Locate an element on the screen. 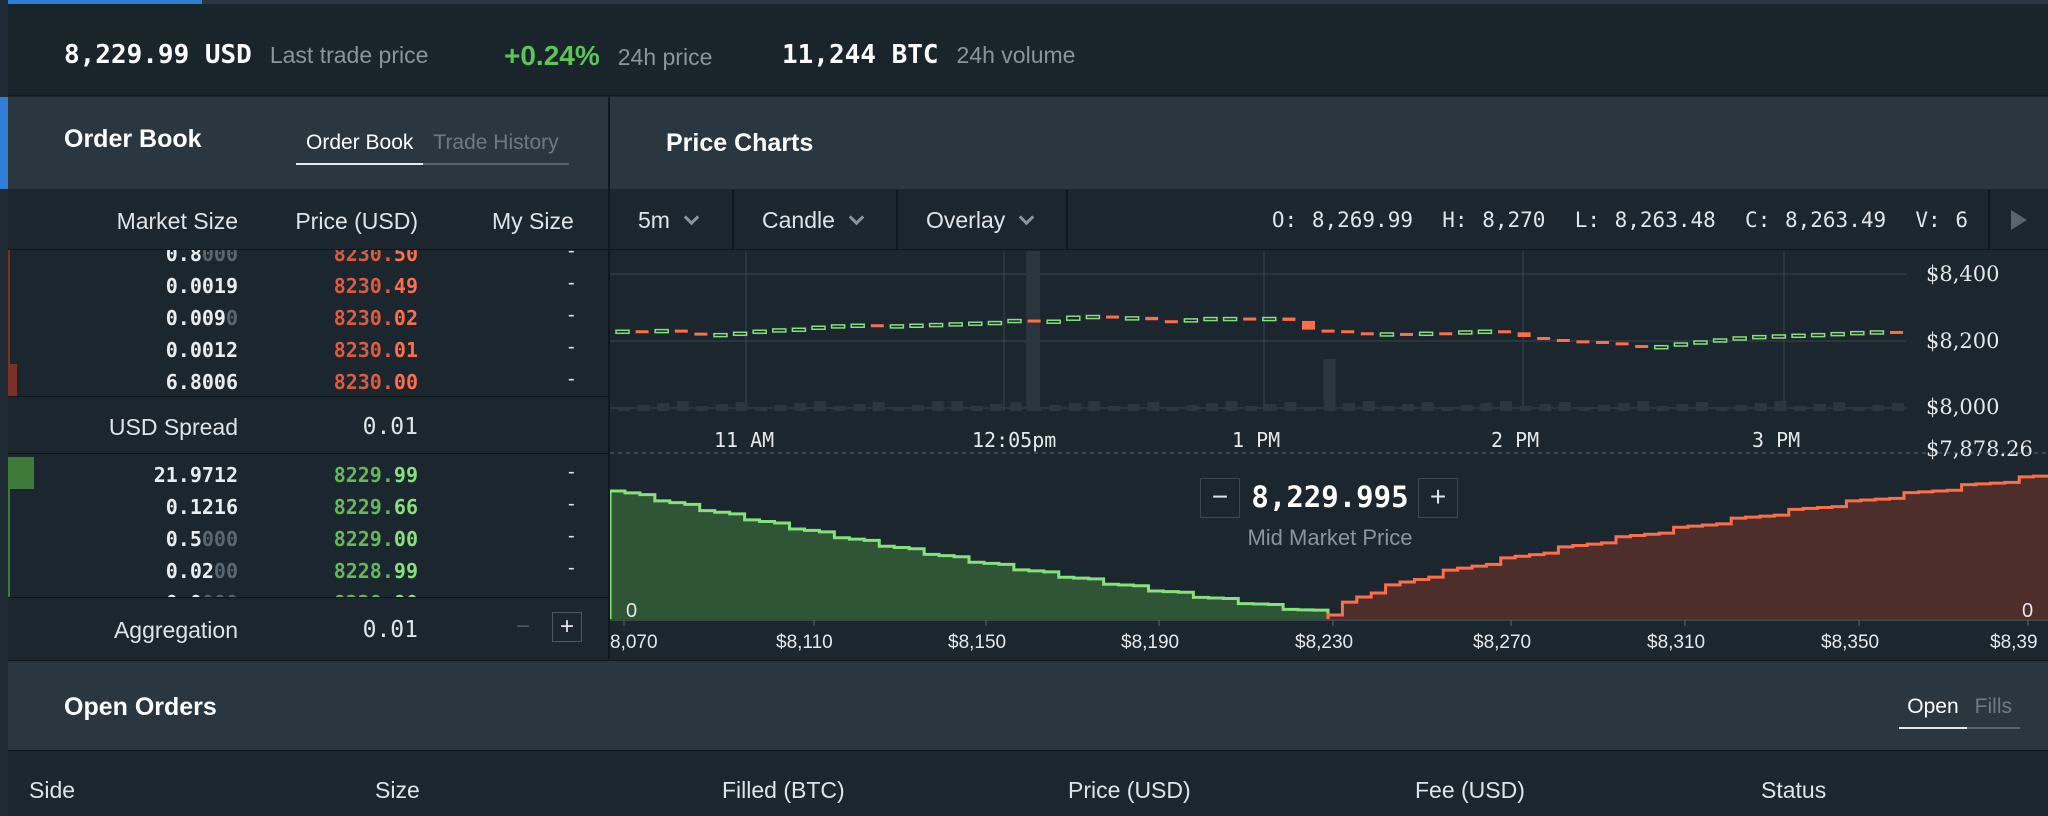 Image resolution: width=2048 pixels, height=816 pixels. tab-trade-history: Trade History is located at coordinates (496, 148).